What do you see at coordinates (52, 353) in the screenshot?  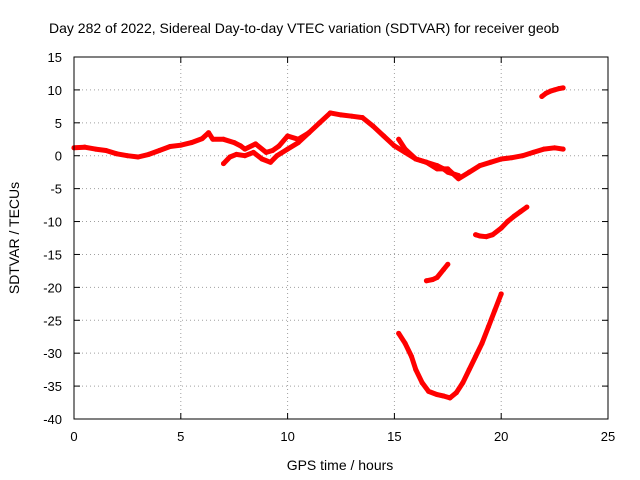 I see `y-tick-label: -30` at bounding box center [52, 353].